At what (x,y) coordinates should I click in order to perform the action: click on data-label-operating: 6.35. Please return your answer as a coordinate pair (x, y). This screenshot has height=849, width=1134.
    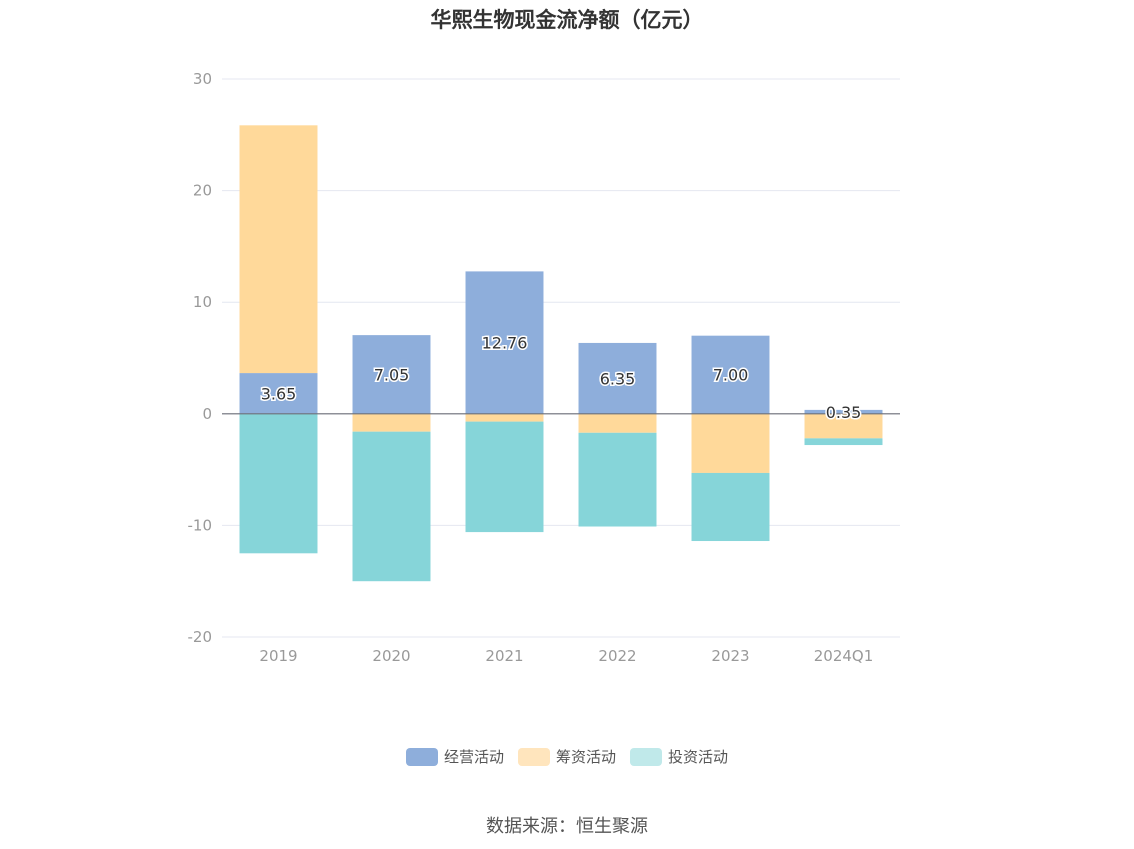
    Looking at the image, I should click on (618, 378).